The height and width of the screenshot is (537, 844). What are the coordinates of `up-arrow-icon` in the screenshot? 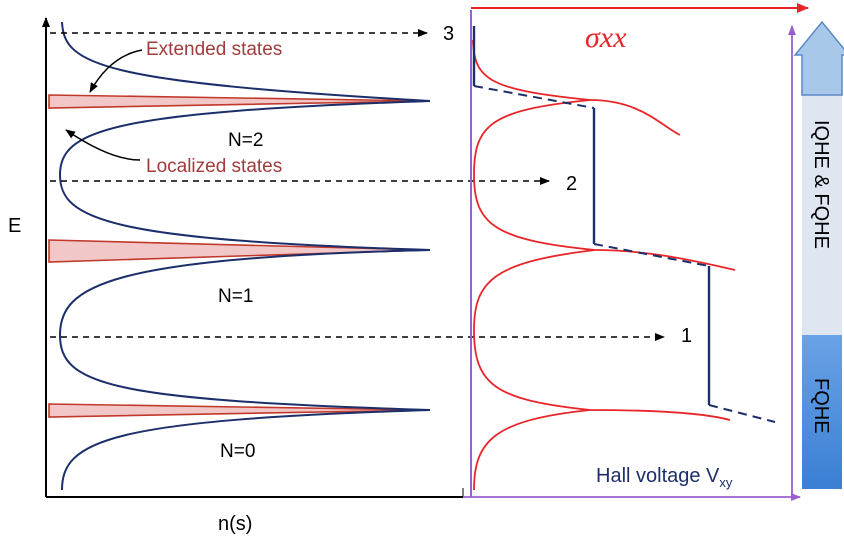 It's located at (818, 58).